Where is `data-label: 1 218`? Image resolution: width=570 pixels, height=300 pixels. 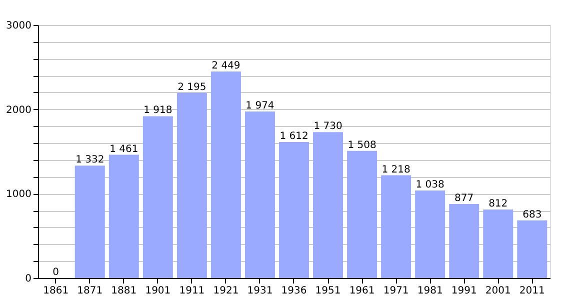 data-label: 1 218 is located at coordinates (396, 170).